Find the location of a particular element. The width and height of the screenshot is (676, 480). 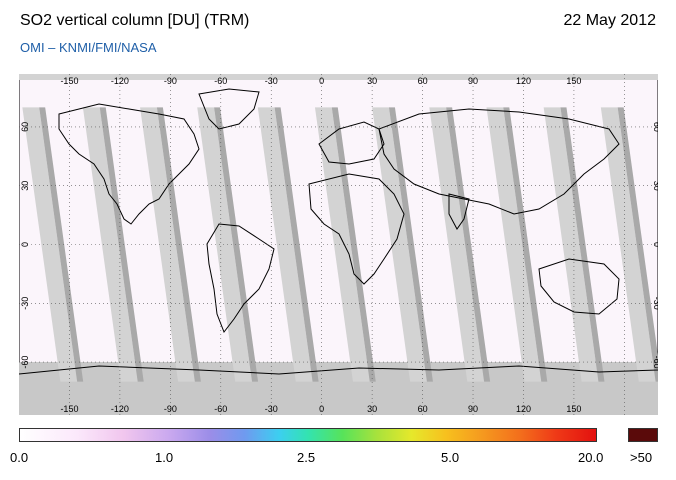

bottom-lon-ticks: -150 -120 -90 -60 -30 0 30 60 90 120 150 is located at coordinates (320, 409).